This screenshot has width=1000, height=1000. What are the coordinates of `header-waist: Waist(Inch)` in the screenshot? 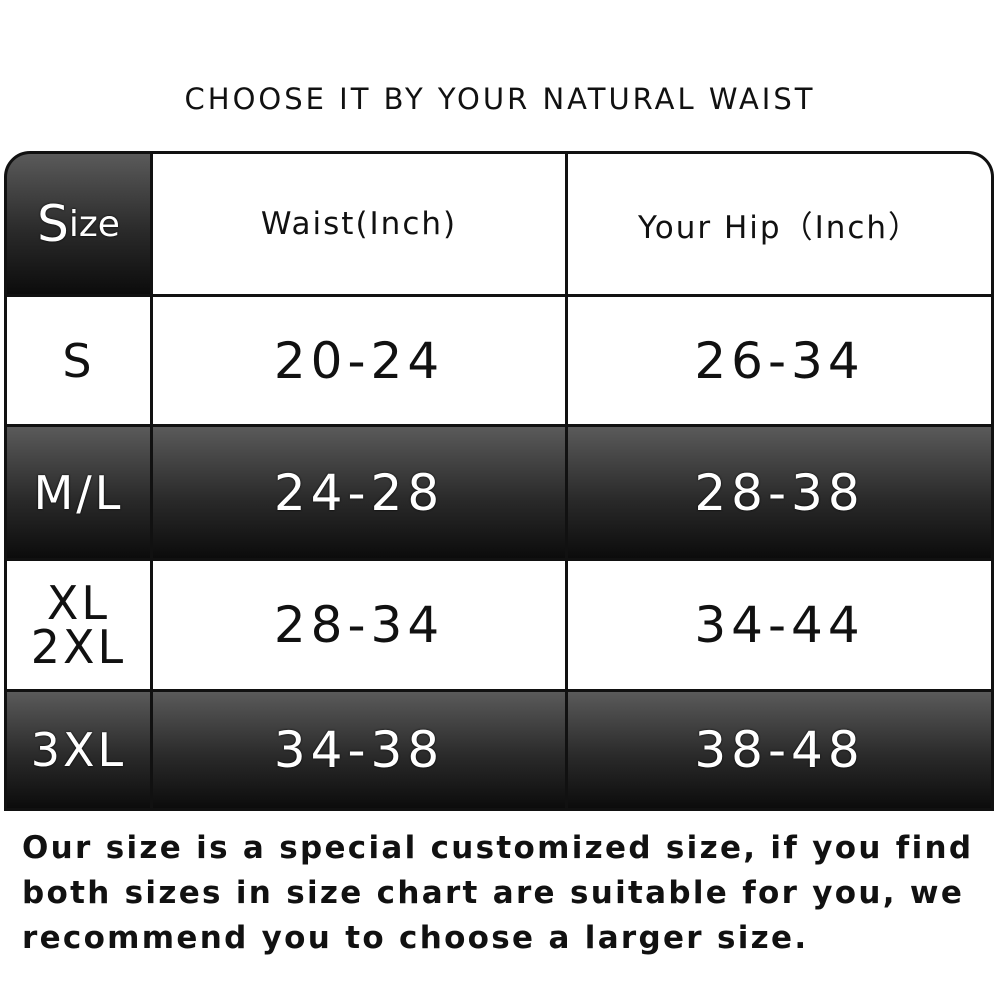 It's located at (359, 224).